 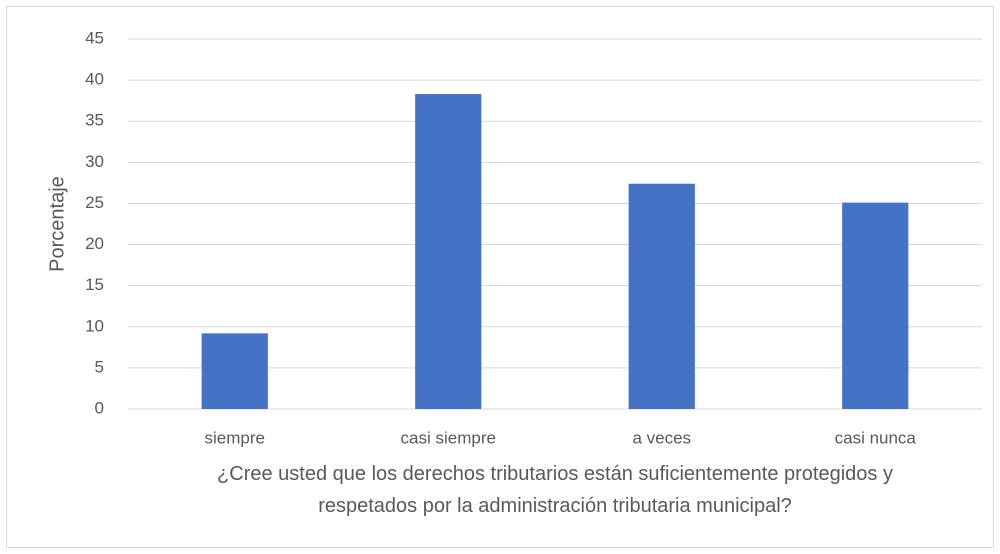 I want to click on y-axis-label: Porcentaje, so click(x=57, y=224).